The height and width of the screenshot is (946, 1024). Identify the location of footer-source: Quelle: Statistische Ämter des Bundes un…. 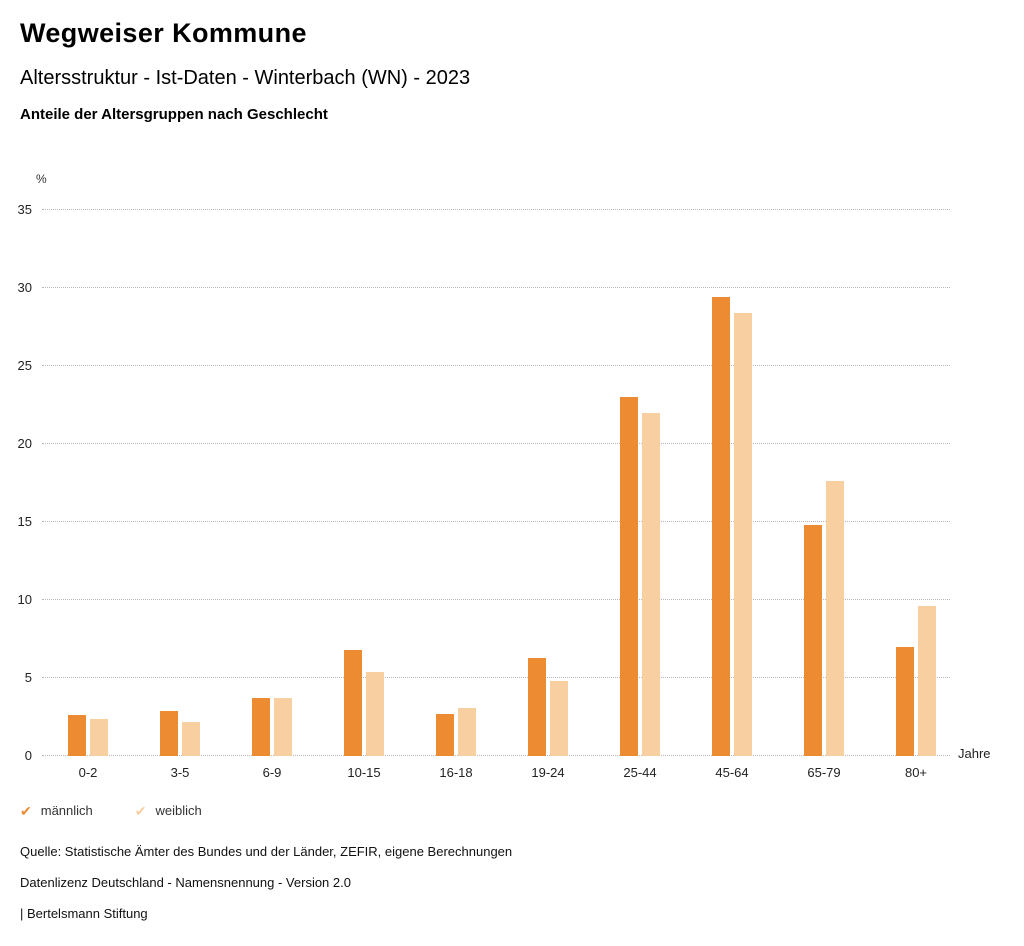
(266, 851).